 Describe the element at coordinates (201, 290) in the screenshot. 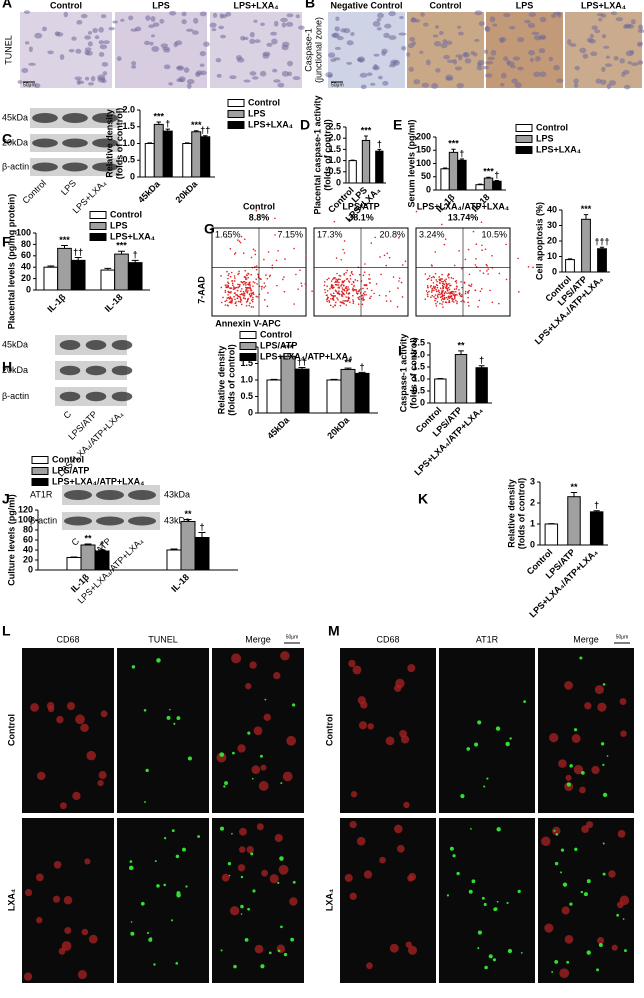

I see `flow-y-label: 7-AAD` at that location.